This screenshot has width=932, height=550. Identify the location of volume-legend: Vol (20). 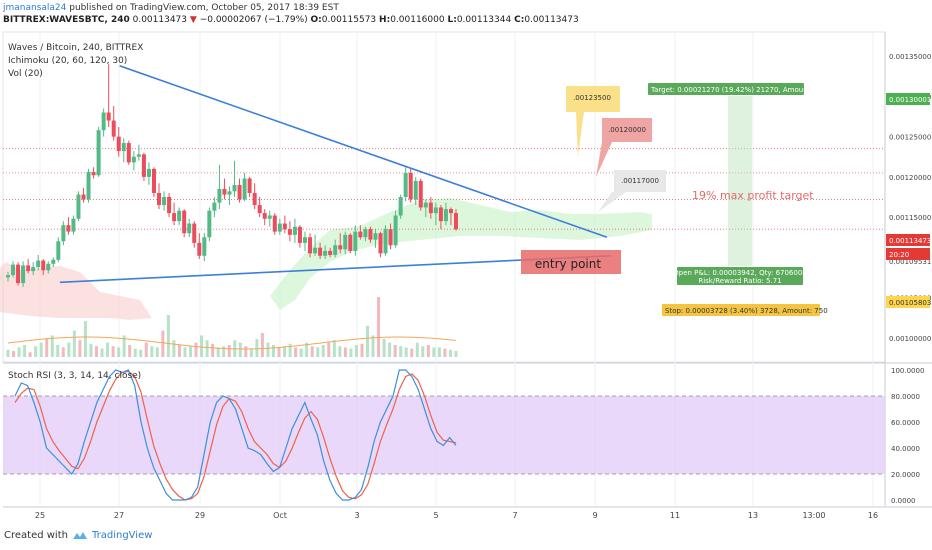
(25, 74).